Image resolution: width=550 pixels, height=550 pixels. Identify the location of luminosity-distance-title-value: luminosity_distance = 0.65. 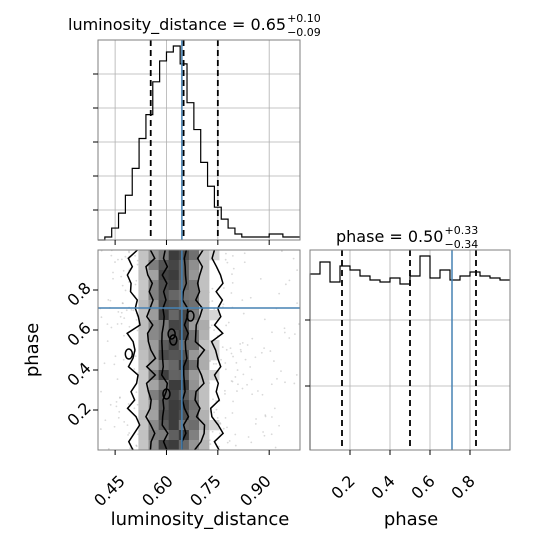
(177, 25).